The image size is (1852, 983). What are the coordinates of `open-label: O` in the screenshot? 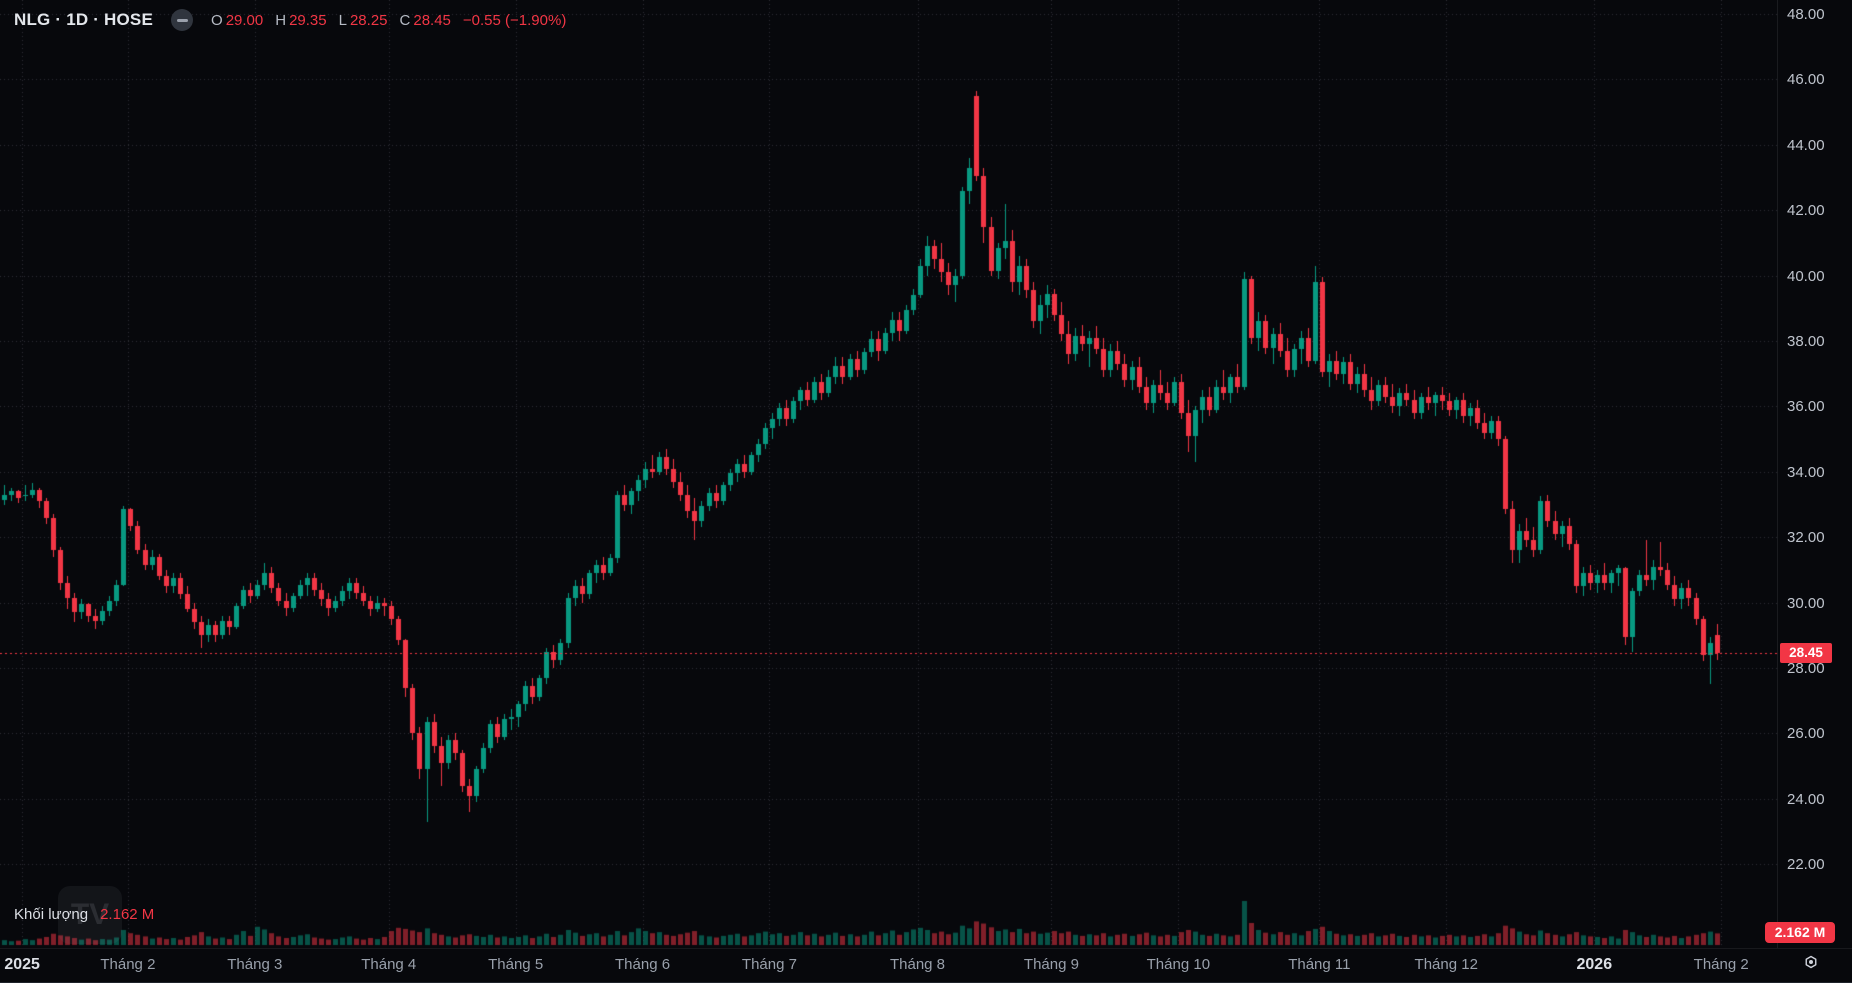 It's located at (217, 20).